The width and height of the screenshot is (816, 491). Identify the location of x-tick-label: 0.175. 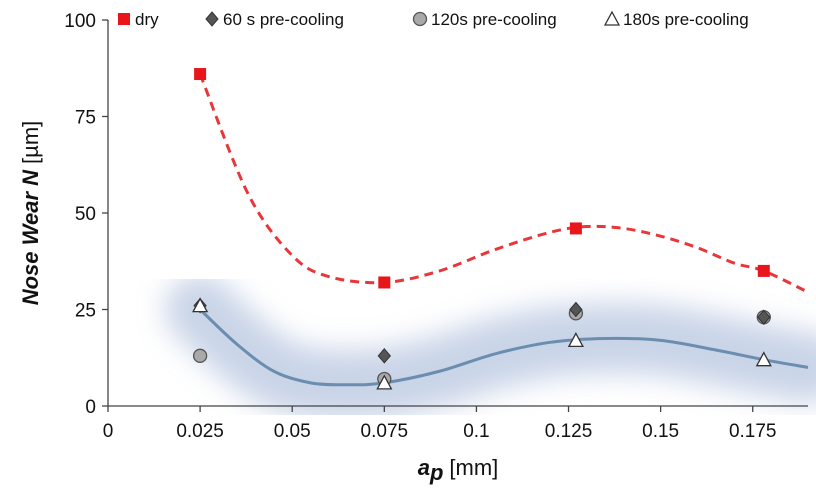
(753, 431).